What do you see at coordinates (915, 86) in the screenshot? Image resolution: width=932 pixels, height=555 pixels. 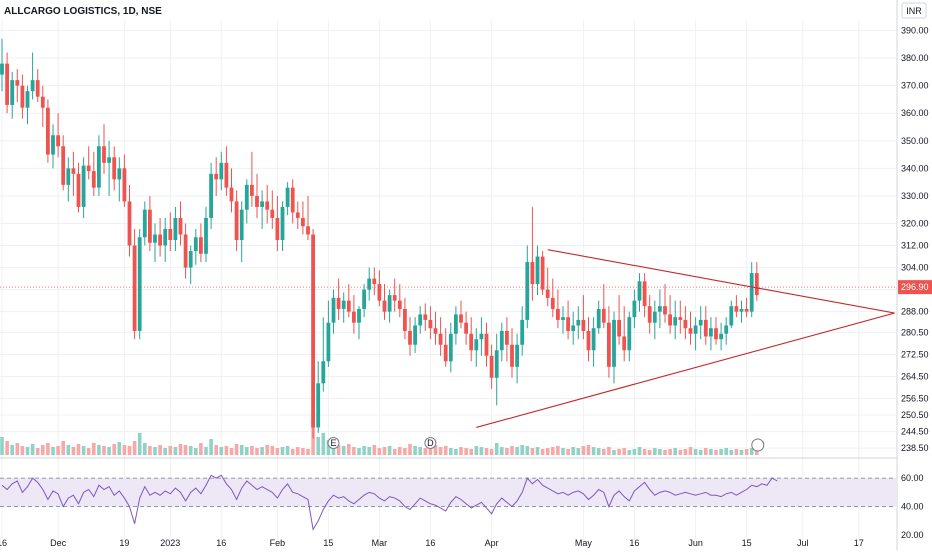 I see `price-tick-label: 370.00` at bounding box center [915, 86].